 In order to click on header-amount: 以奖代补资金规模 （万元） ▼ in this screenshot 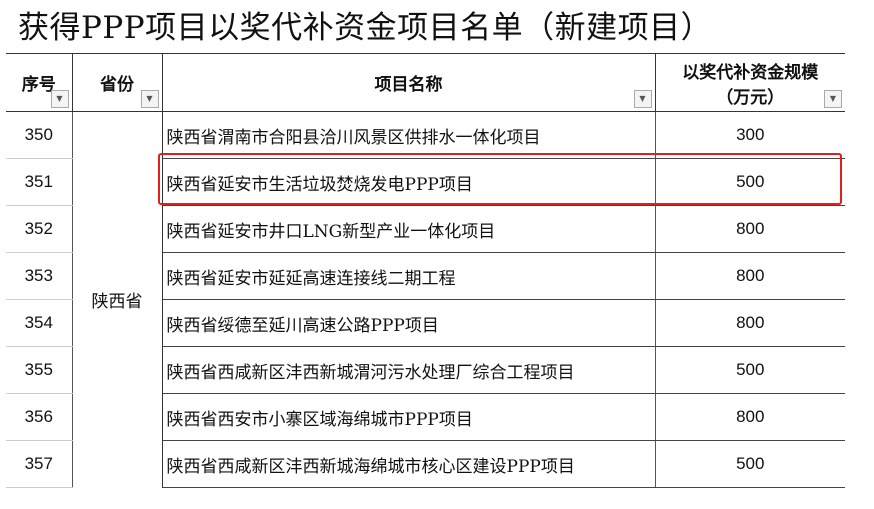, I will do `click(750, 82)`.